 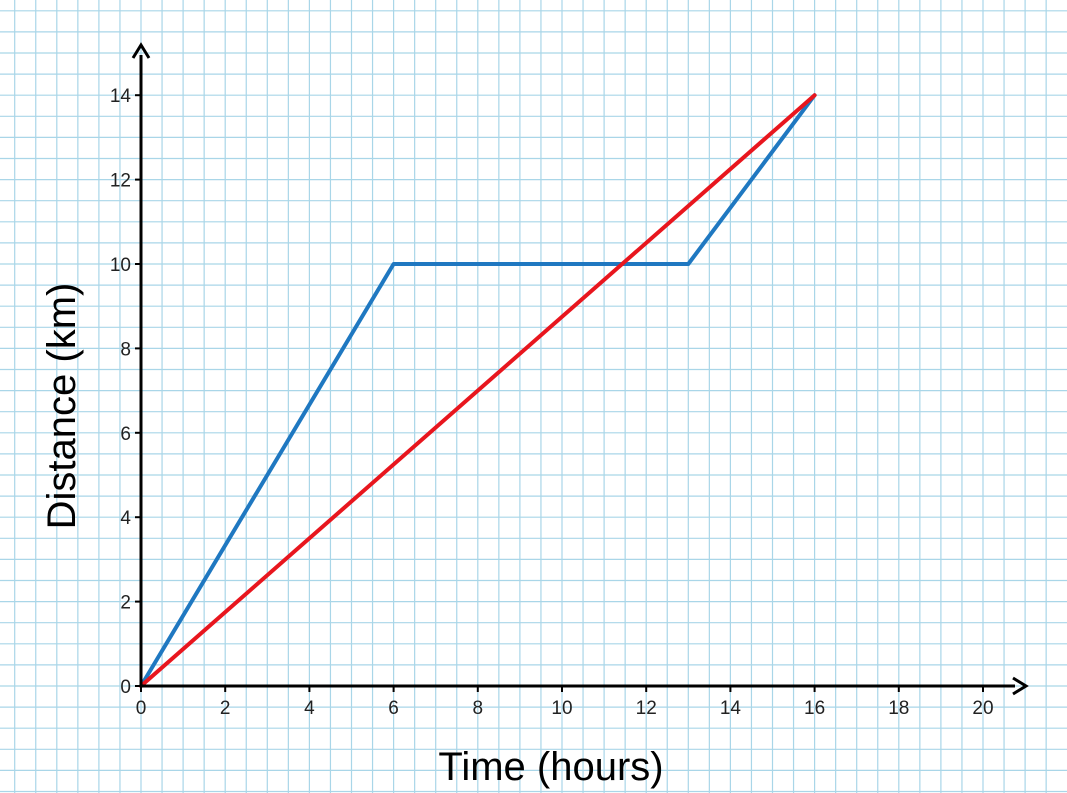 I want to click on x-tick-label: 0, so click(x=141, y=708).